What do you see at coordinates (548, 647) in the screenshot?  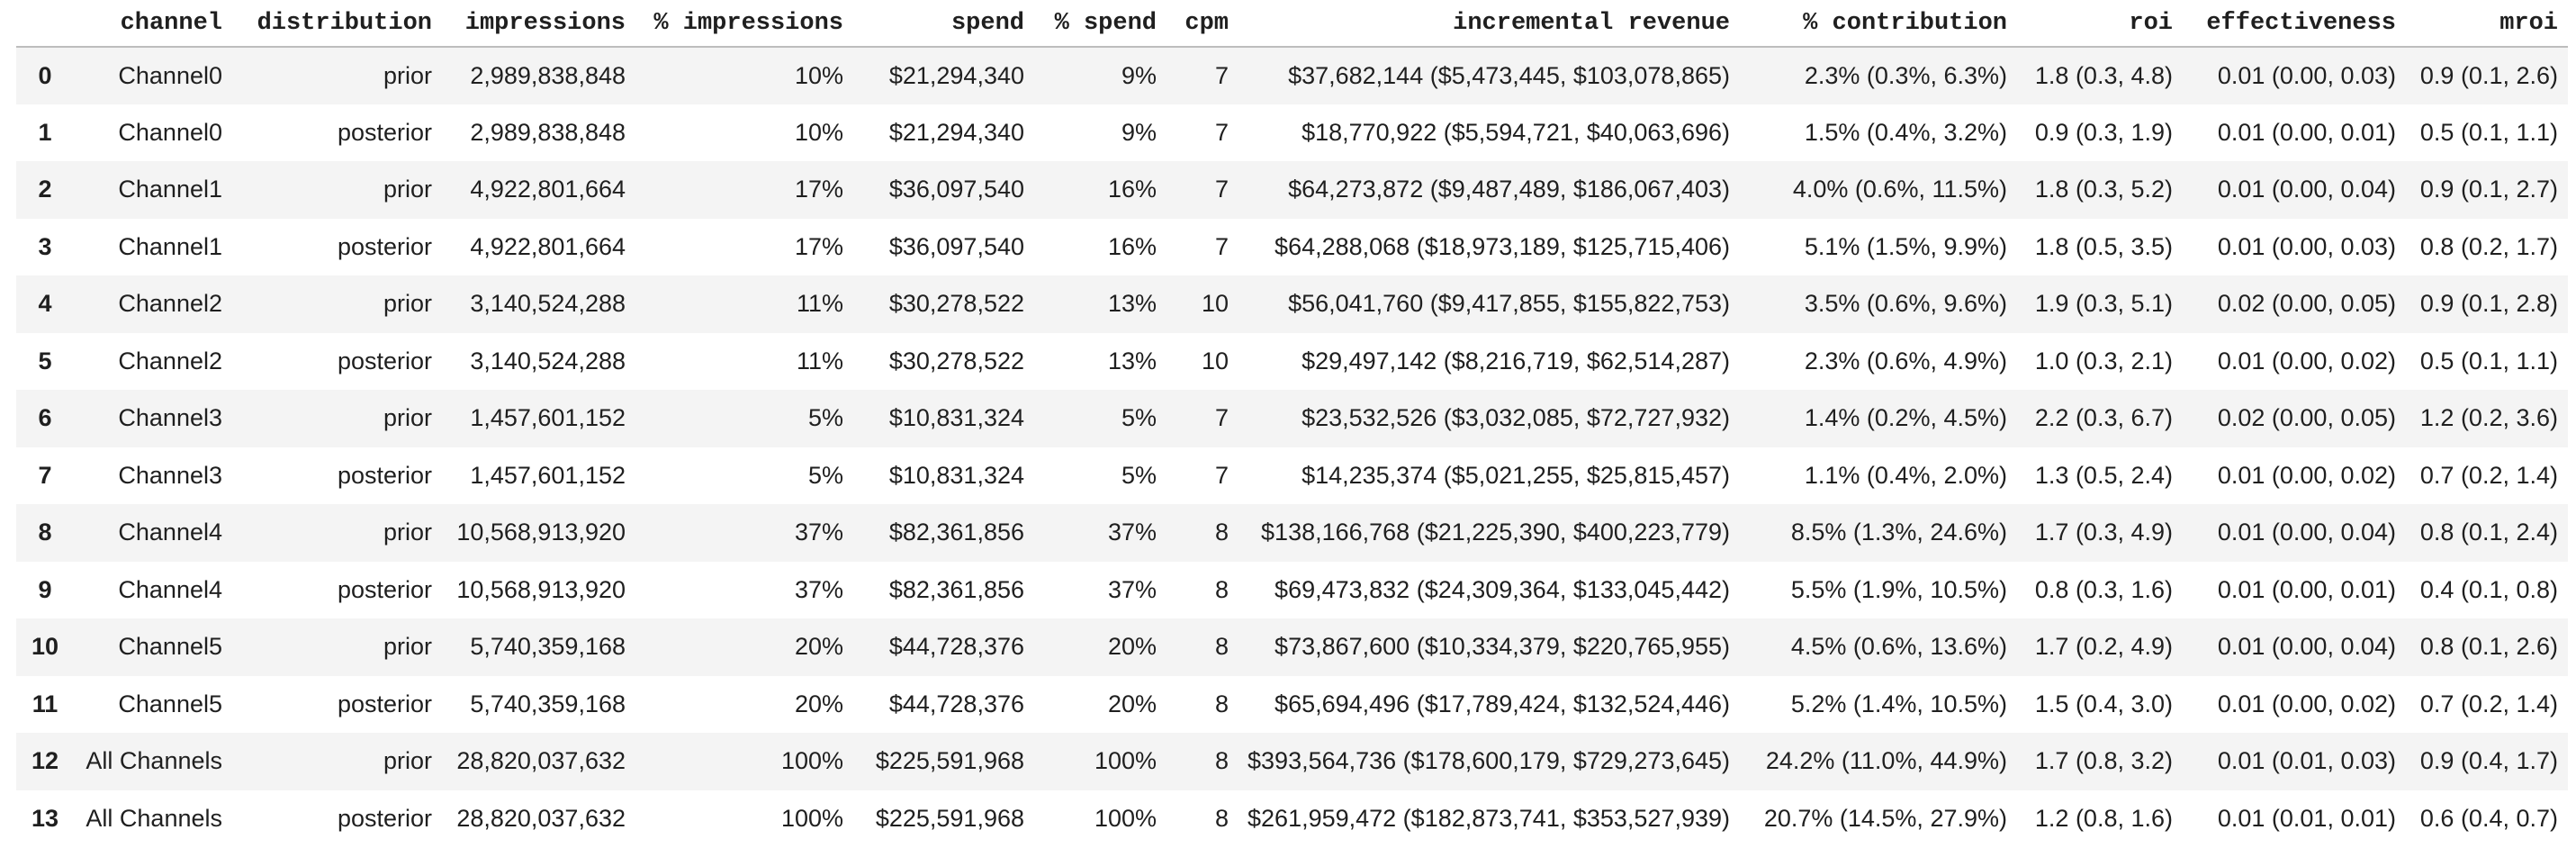 I see `cell-impressions: 5,740,359,168` at bounding box center [548, 647].